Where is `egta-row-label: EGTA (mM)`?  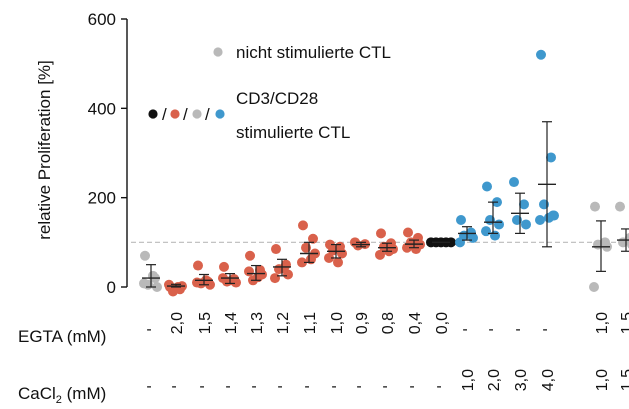
egta-row-label: EGTA (mM) is located at coordinates (62, 336).